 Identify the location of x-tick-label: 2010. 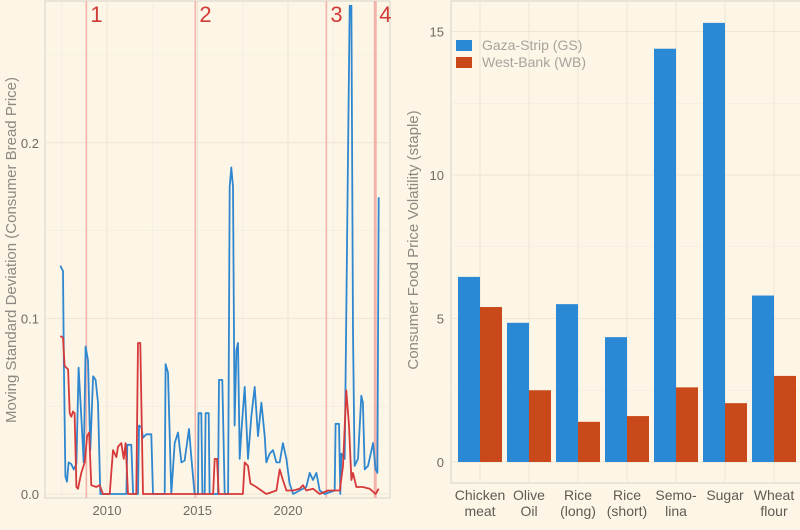
(107, 510).